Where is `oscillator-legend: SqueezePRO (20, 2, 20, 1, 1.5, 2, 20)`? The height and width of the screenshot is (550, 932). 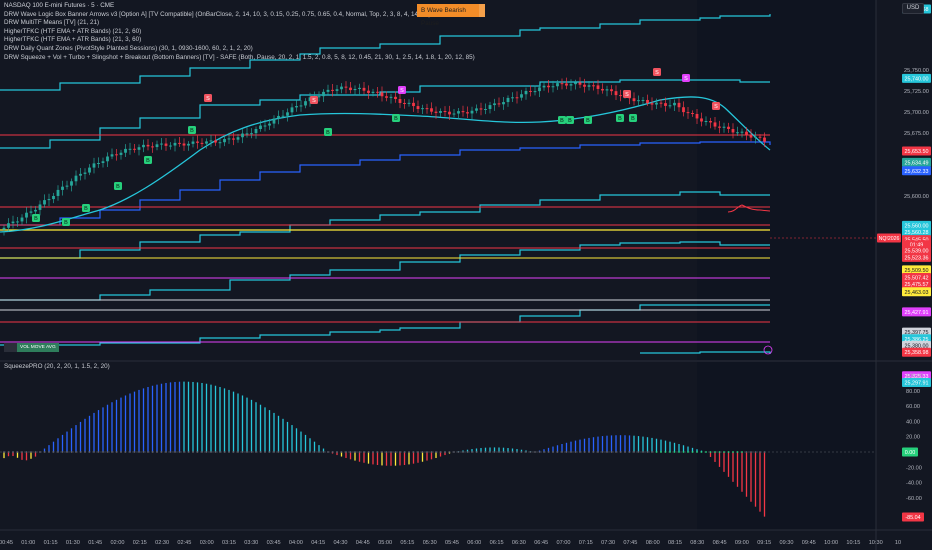 oscillator-legend: SqueezePRO (20, 2, 20, 1, 1.5, 2, 20) is located at coordinates (57, 366).